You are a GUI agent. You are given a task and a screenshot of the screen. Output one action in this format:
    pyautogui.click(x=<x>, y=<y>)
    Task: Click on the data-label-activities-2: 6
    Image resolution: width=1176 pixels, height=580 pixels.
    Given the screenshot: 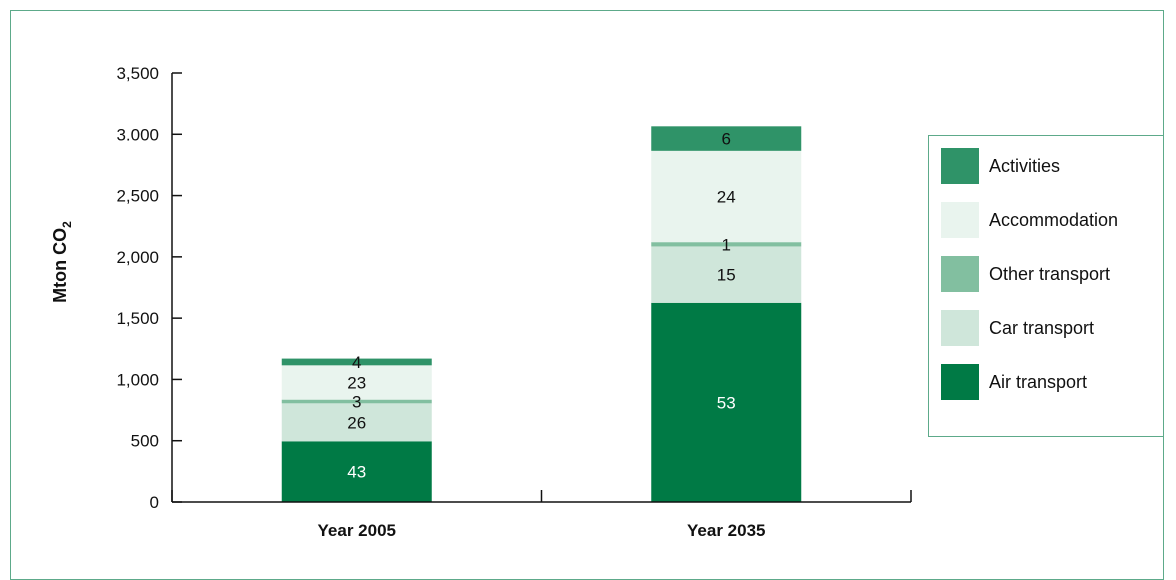 What is the action you would take?
    pyautogui.click(x=726, y=139)
    